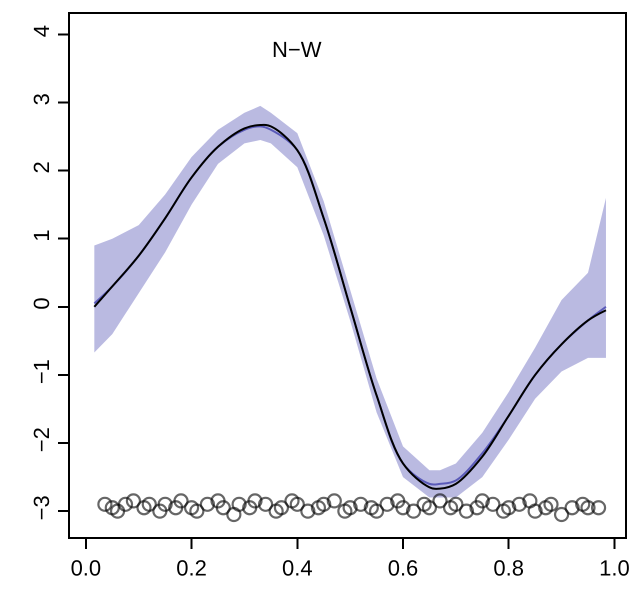 This screenshot has width=642, height=597. What do you see at coordinates (191, 567) in the screenshot?
I see `x-tick-label: 0.2` at bounding box center [191, 567].